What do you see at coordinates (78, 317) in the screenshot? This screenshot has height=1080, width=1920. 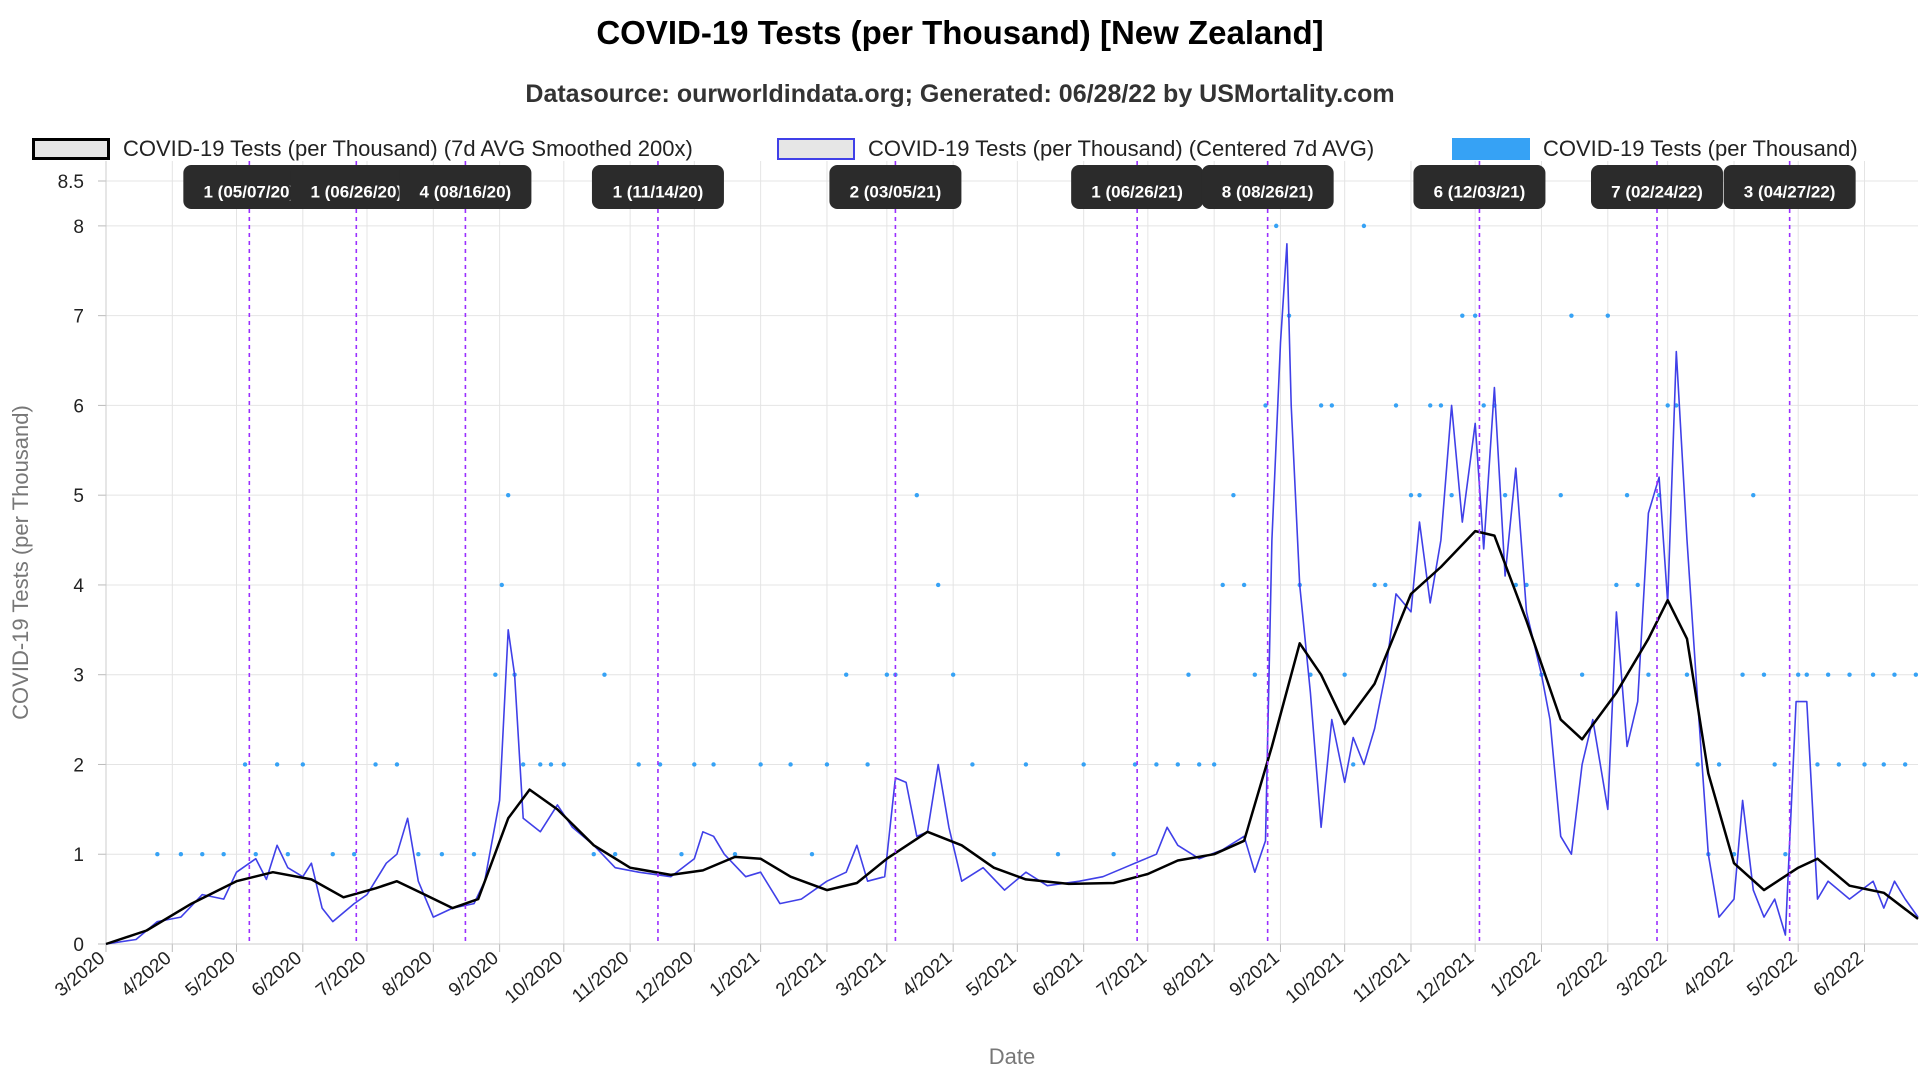 I see `y-tick-label: 7` at bounding box center [78, 317].